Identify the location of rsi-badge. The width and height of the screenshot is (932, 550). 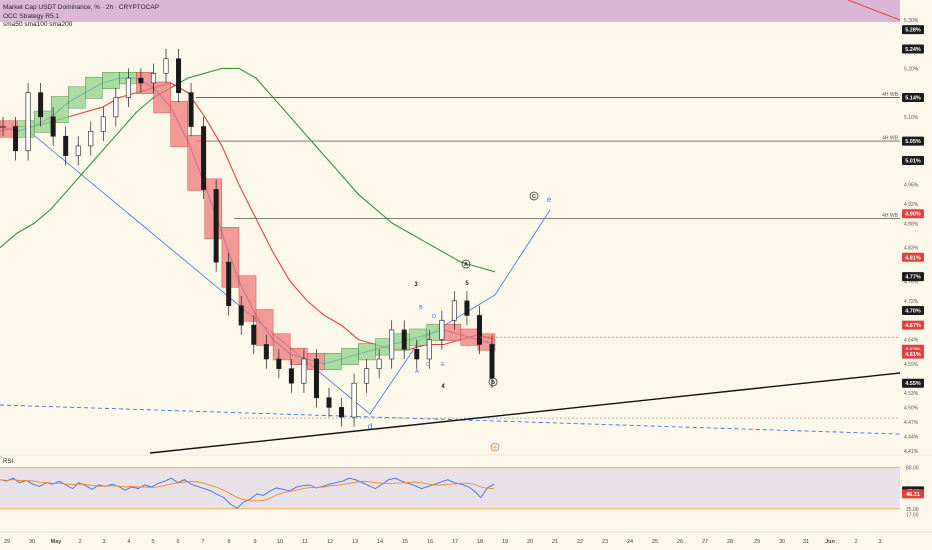
(913, 494).